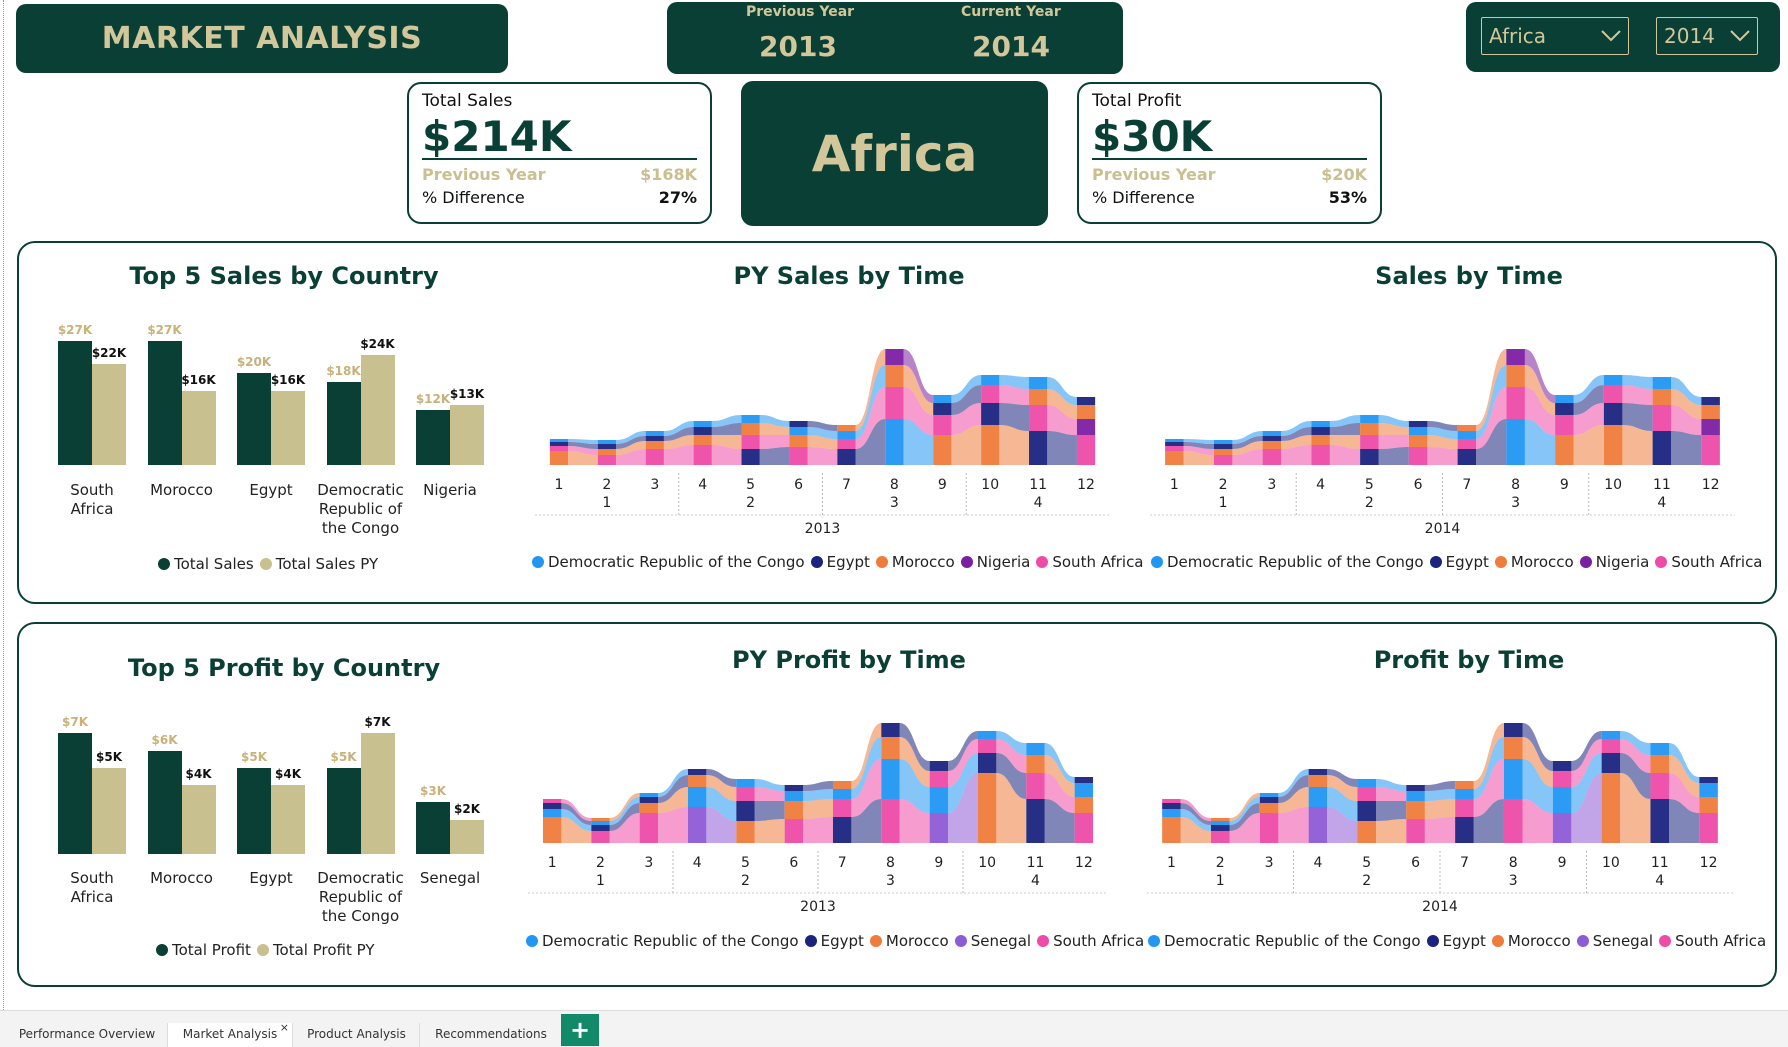  What do you see at coordinates (580, 1030) in the screenshot?
I see `add-page-button: +` at bounding box center [580, 1030].